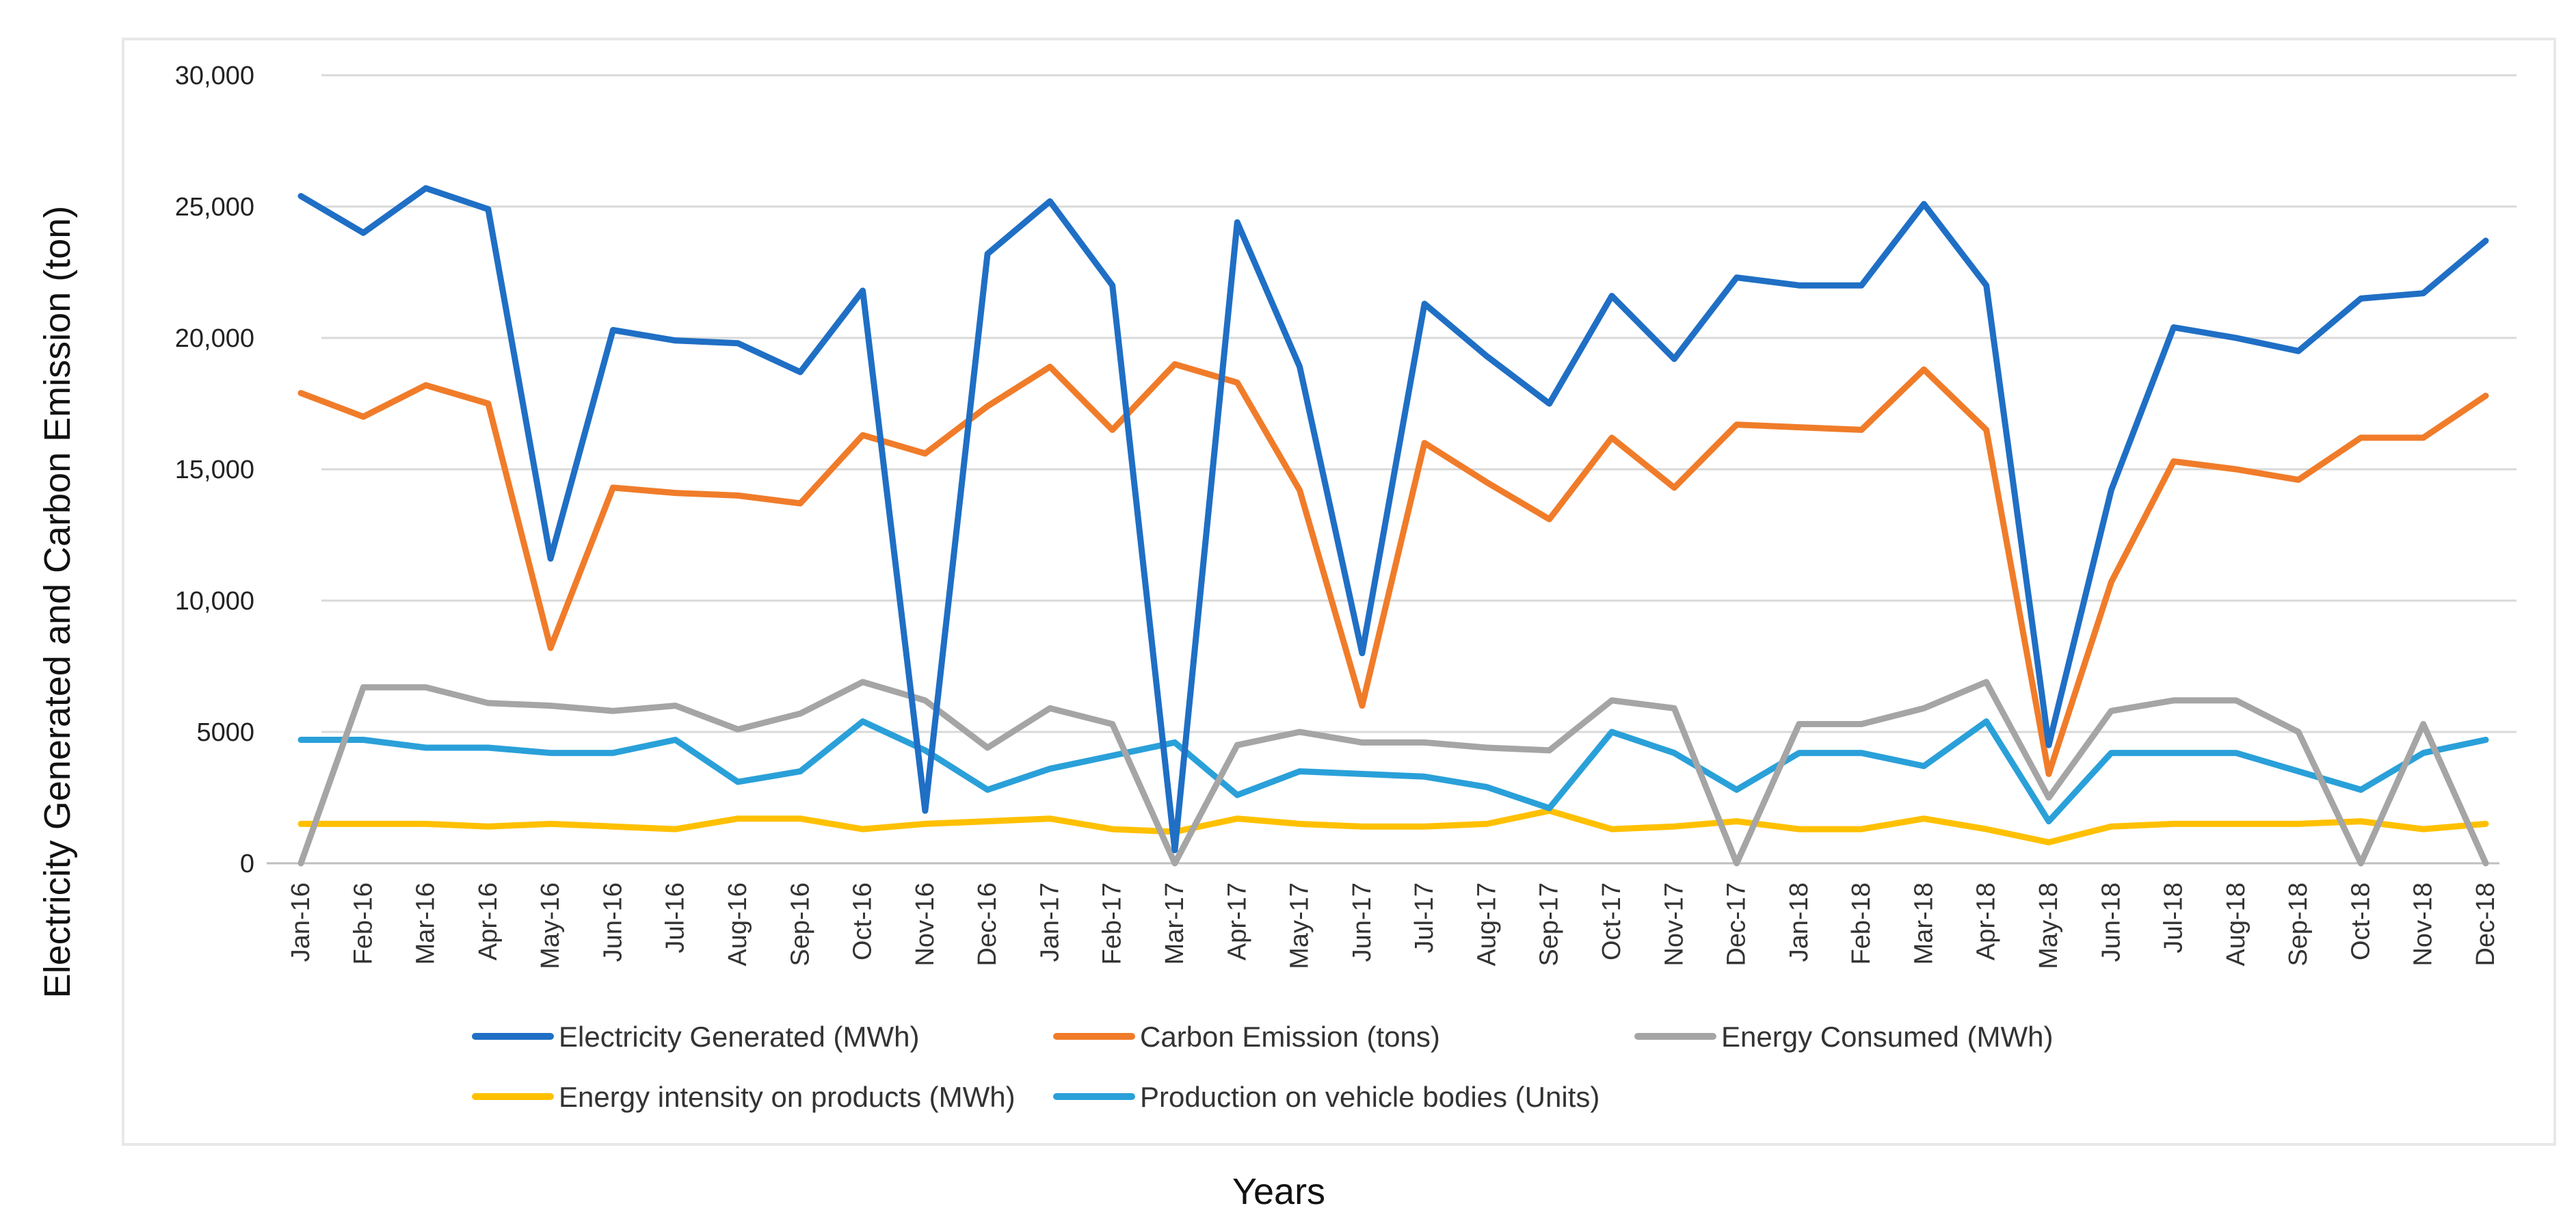 Image resolution: width=2576 pixels, height=1232 pixels. I want to click on y-tick-label: 15,000, so click(214, 470).